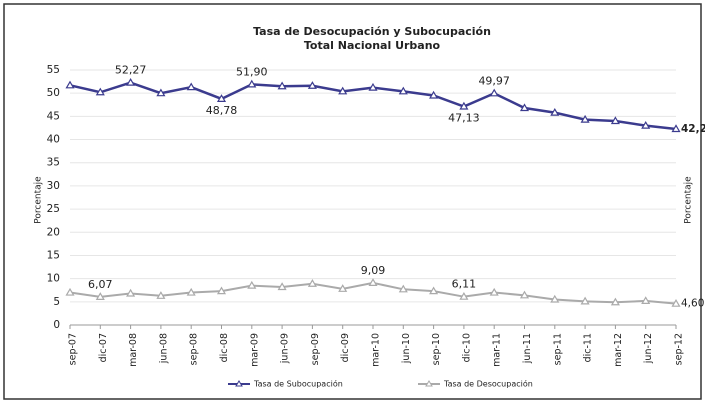 The width and height of the screenshot is (705, 403). Describe the element at coordinates (345, 347) in the screenshot. I see `x-tick-label: dic-09` at that location.